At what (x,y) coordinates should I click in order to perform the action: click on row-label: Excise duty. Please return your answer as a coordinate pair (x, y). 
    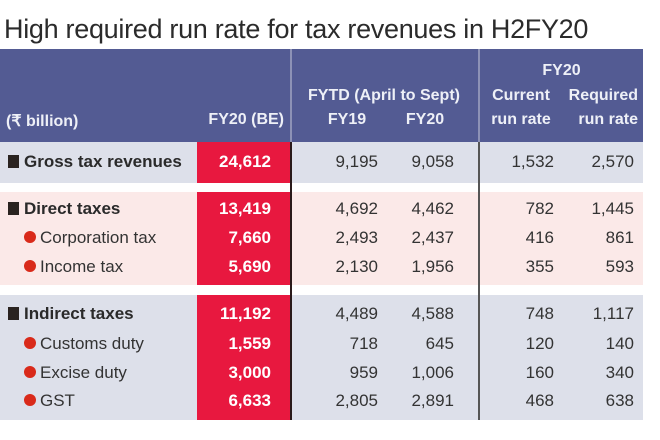
    Looking at the image, I should click on (83, 372).